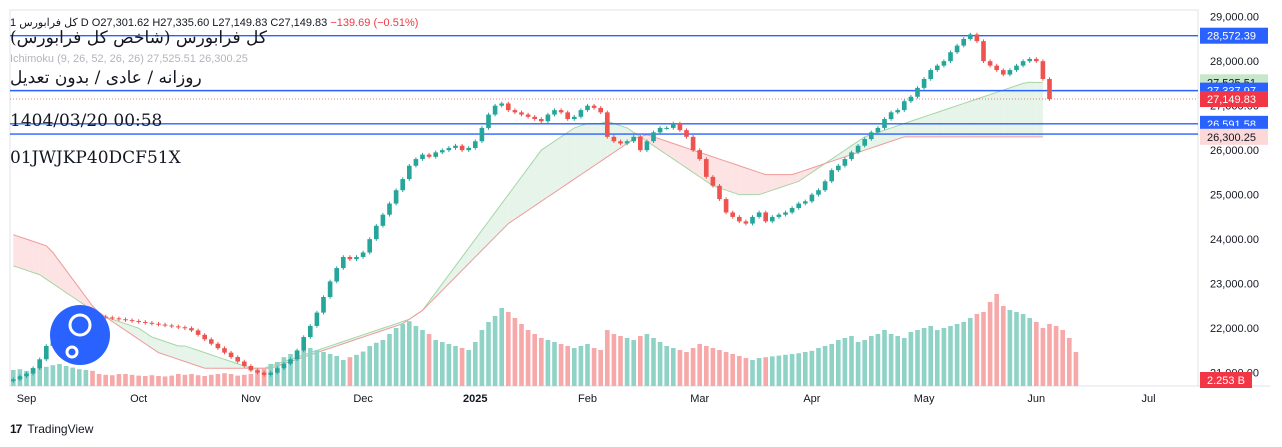 This screenshot has width=1282, height=447. I want to click on y-tick-label: 25,000.00, so click(1234, 196).